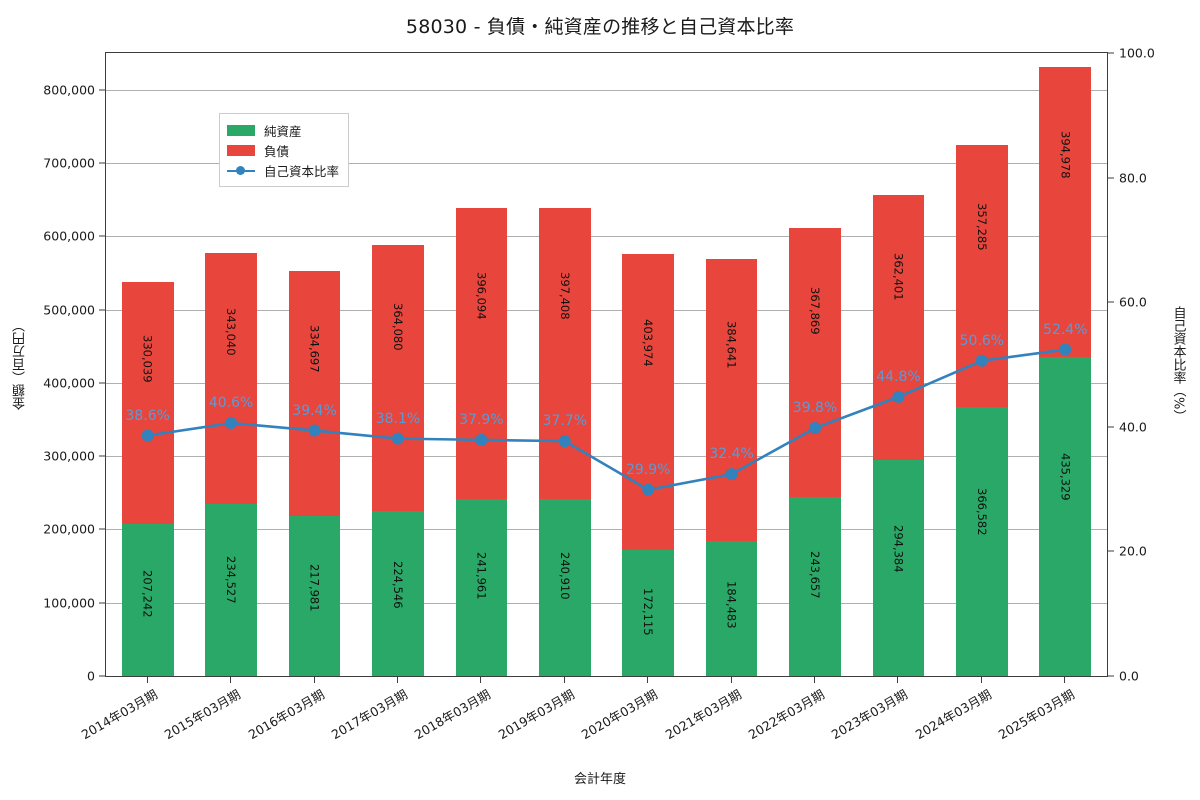  I want to click on bar-segment-net-assets: 224,546, so click(398, 593).